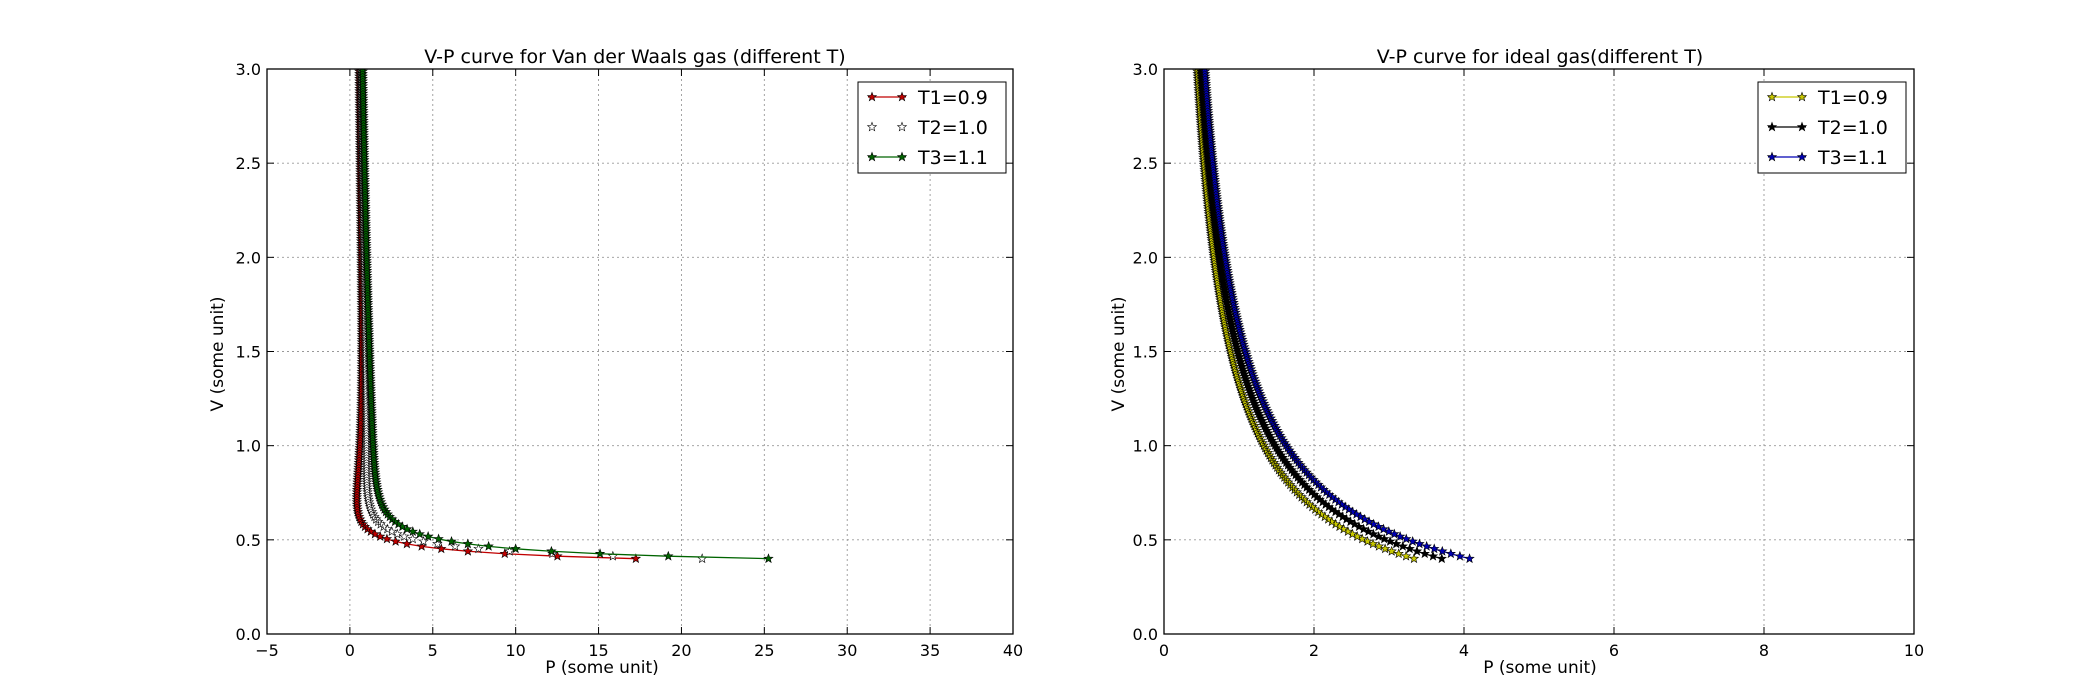 The height and width of the screenshot is (697, 2100). What do you see at coordinates (1145, 446) in the screenshot?
I see `ideal-y-tick-label: 1.0` at bounding box center [1145, 446].